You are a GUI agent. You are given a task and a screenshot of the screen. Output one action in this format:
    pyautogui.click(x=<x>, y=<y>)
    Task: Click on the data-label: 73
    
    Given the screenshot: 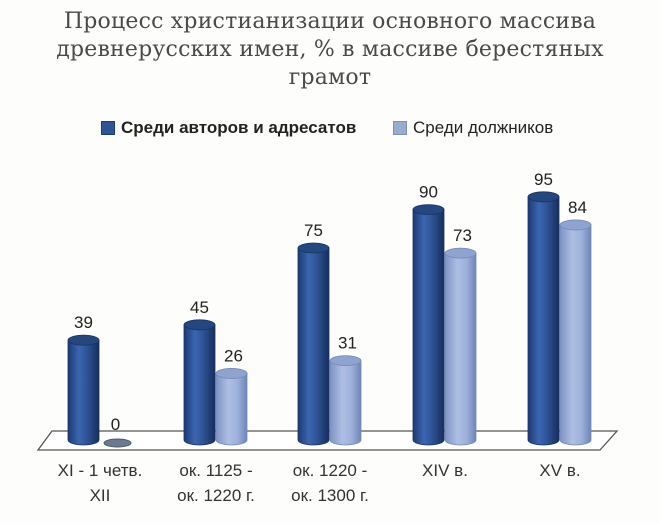 What is the action you would take?
    pyautogui.click(x=462, y=235)
    